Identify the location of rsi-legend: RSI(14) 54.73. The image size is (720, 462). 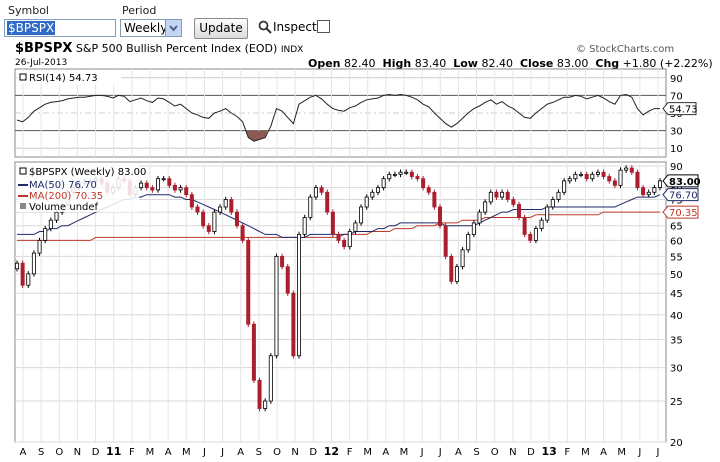
(63, 78).